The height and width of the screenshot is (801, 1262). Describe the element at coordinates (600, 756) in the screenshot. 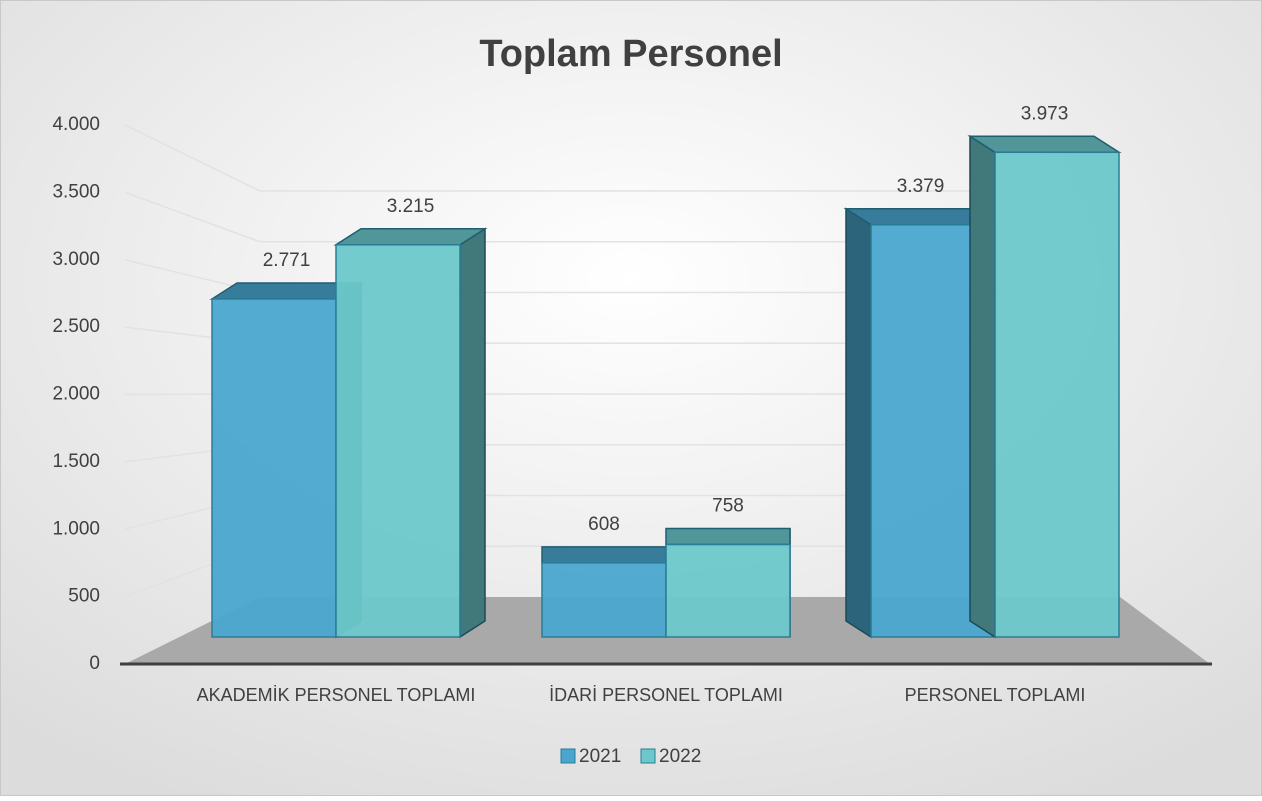

I see `legend-label: 2021` at that location.